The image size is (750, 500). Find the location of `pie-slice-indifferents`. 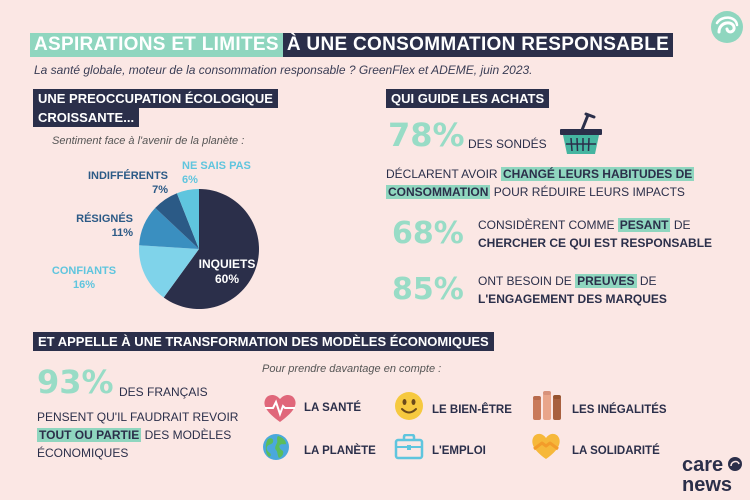

pie-slice-indifferents is located at coordinates (177, 221).